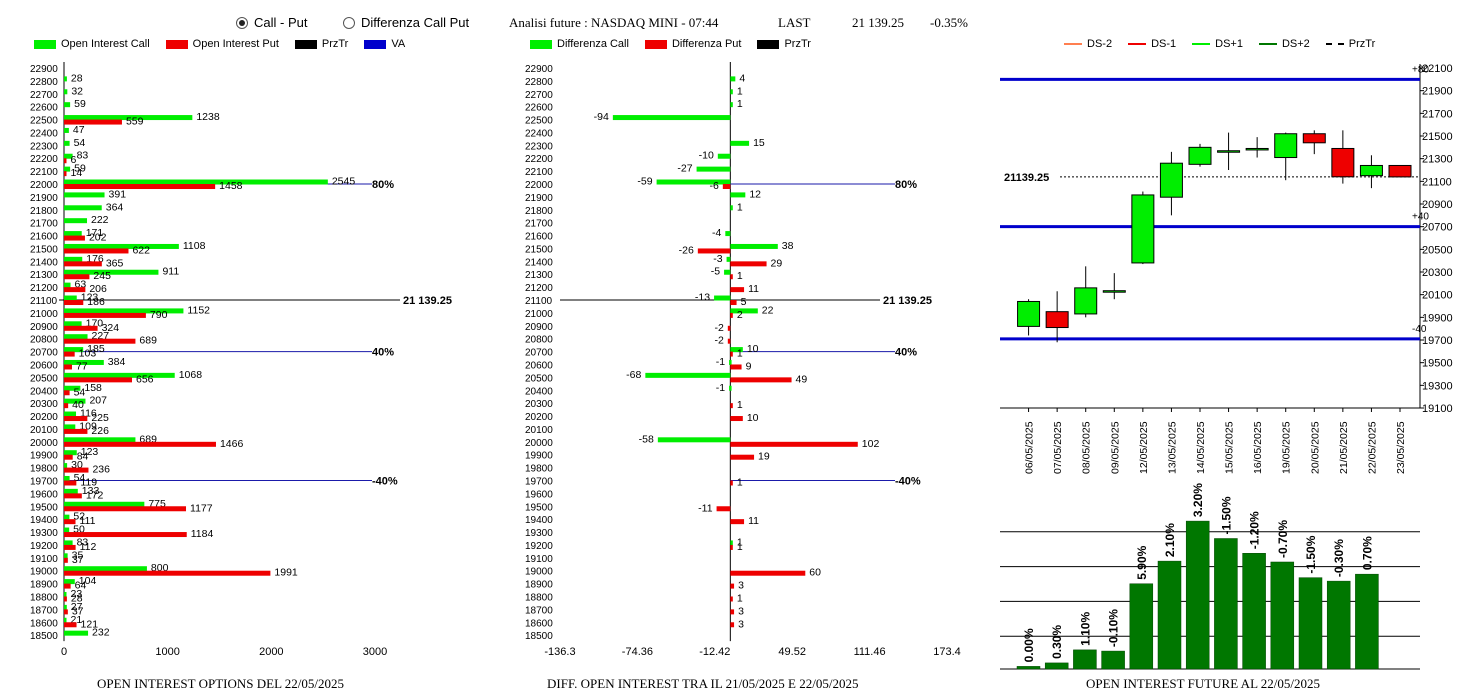 Image resolution: width=1458 pixels, height=695 pixels. I want to click on candle-x-tick: 16/05/2025, so click(1258, 447).